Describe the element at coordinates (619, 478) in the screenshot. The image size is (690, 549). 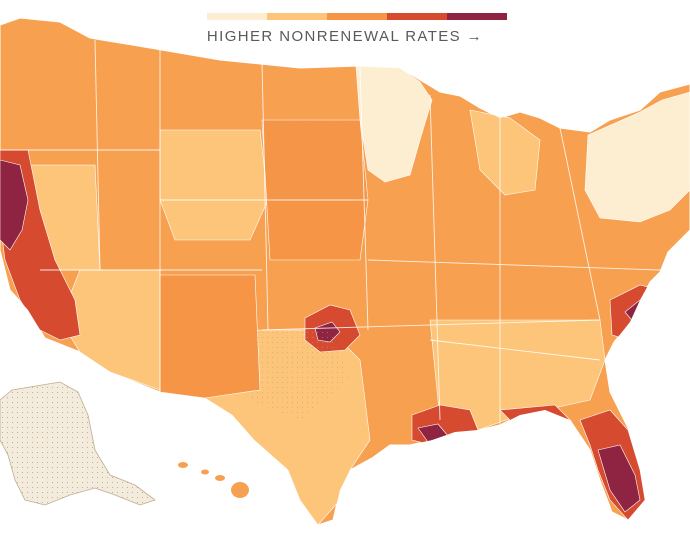
I see `region-florida-core` at that location.